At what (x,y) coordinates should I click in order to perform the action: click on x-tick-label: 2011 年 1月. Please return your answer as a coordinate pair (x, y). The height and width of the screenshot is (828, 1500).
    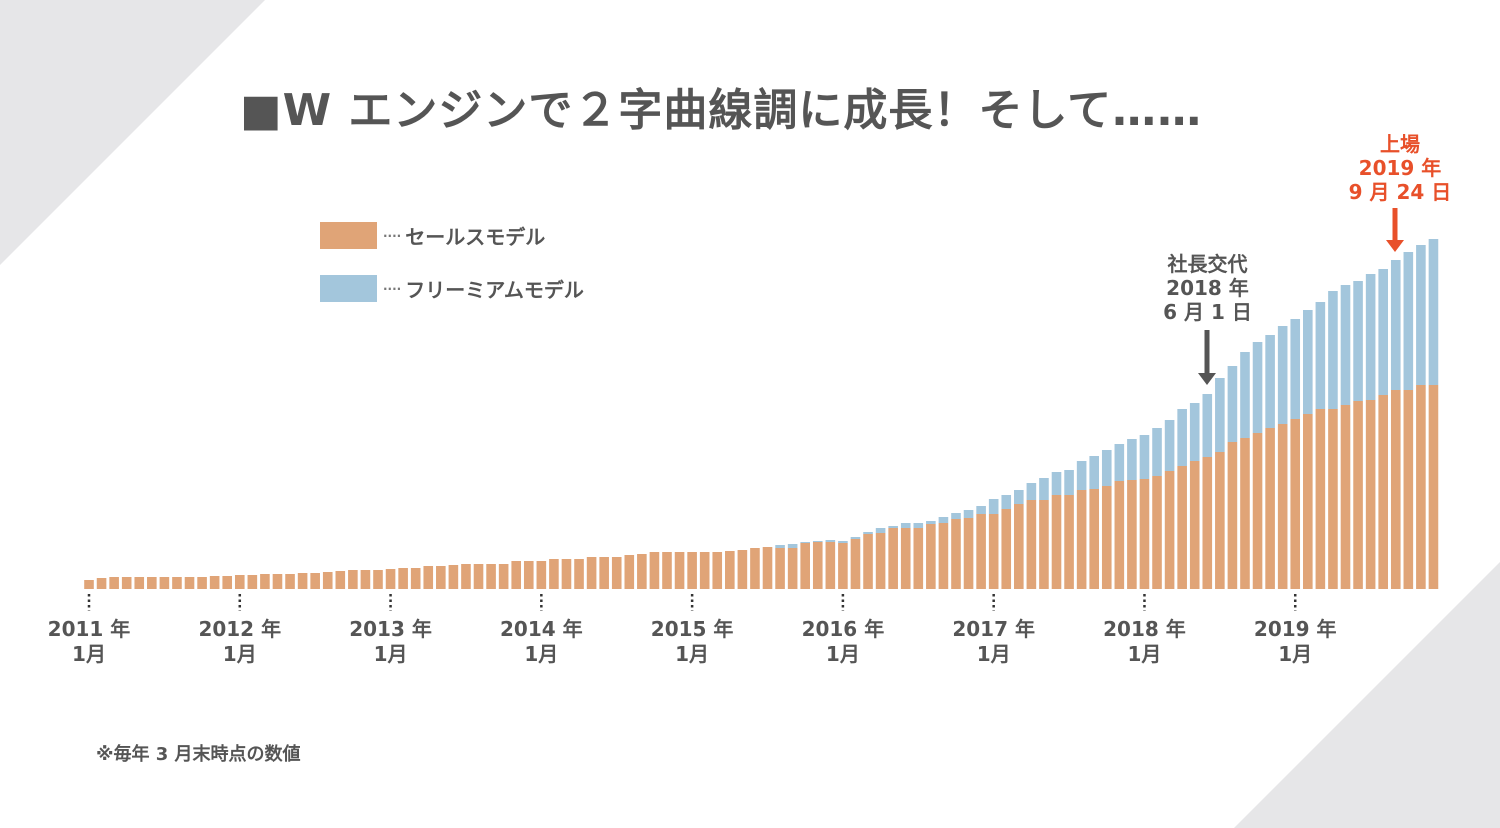
    Looking at the image, I should click on (89, 642).